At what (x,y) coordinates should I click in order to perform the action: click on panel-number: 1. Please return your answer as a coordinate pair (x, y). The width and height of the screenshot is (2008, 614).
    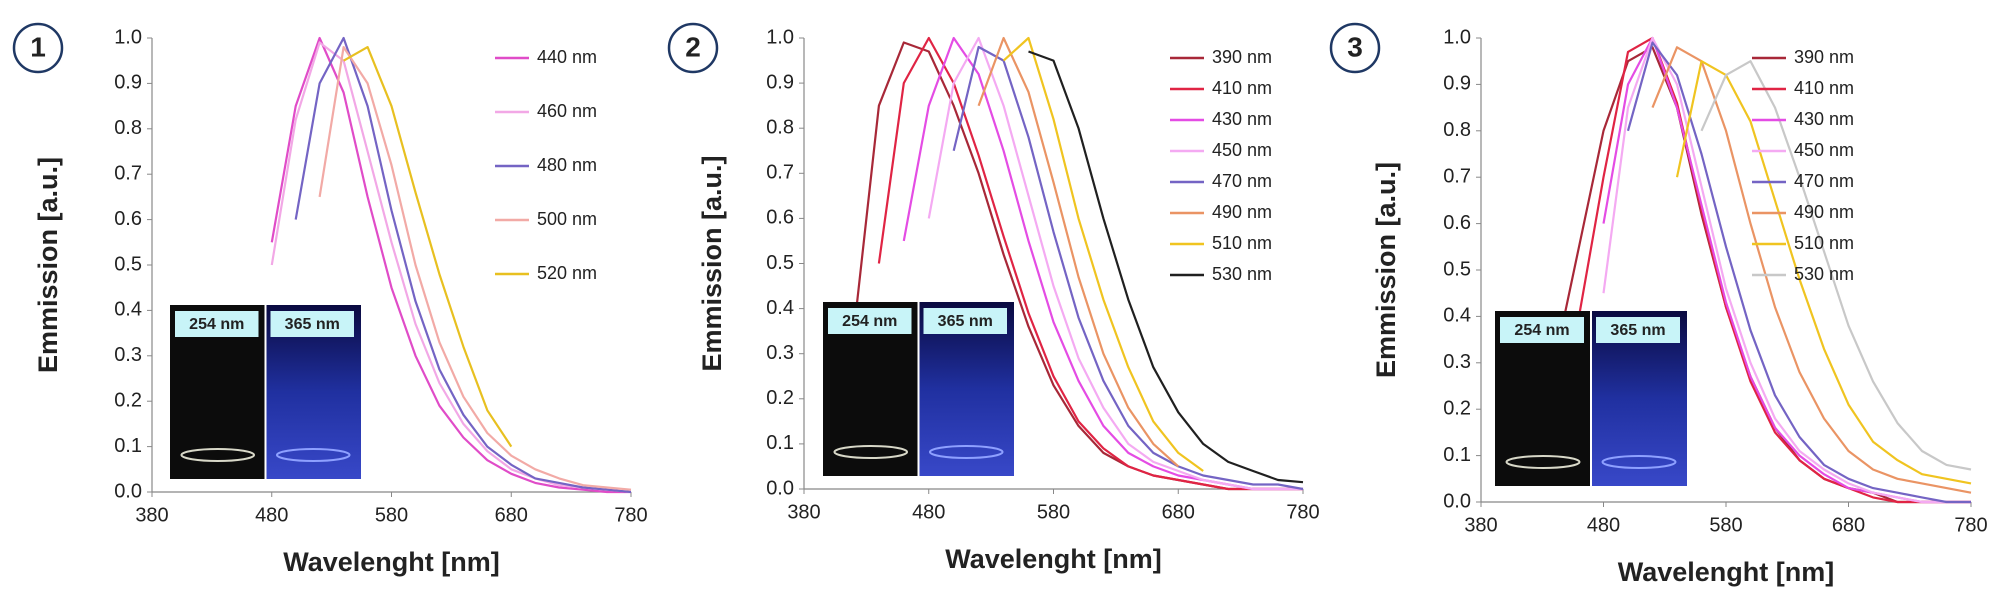
    Looking at the image, I should click on (38, 46).